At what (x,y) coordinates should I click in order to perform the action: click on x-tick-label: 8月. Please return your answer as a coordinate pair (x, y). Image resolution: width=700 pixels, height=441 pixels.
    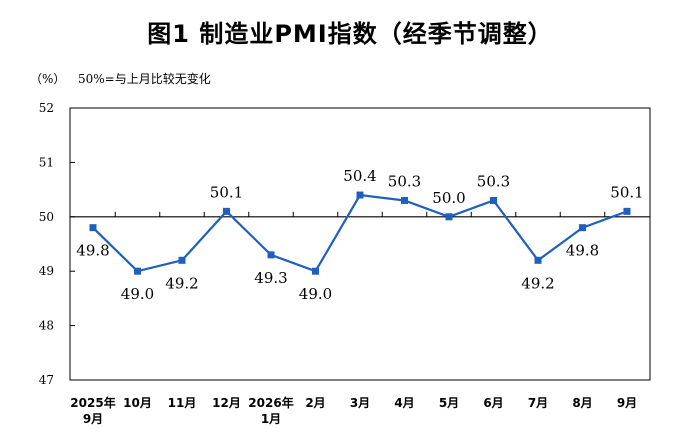
    Looking at the image, I should click on (582, 403).